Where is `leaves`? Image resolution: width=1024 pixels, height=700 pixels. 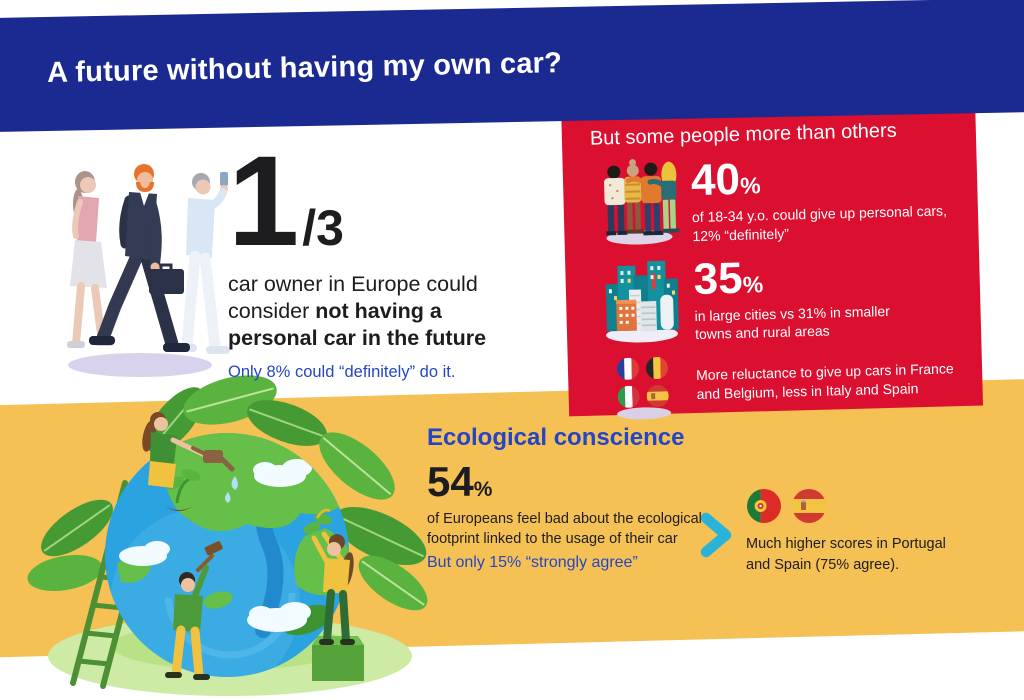 leaves is located at coordinates (227, 493).